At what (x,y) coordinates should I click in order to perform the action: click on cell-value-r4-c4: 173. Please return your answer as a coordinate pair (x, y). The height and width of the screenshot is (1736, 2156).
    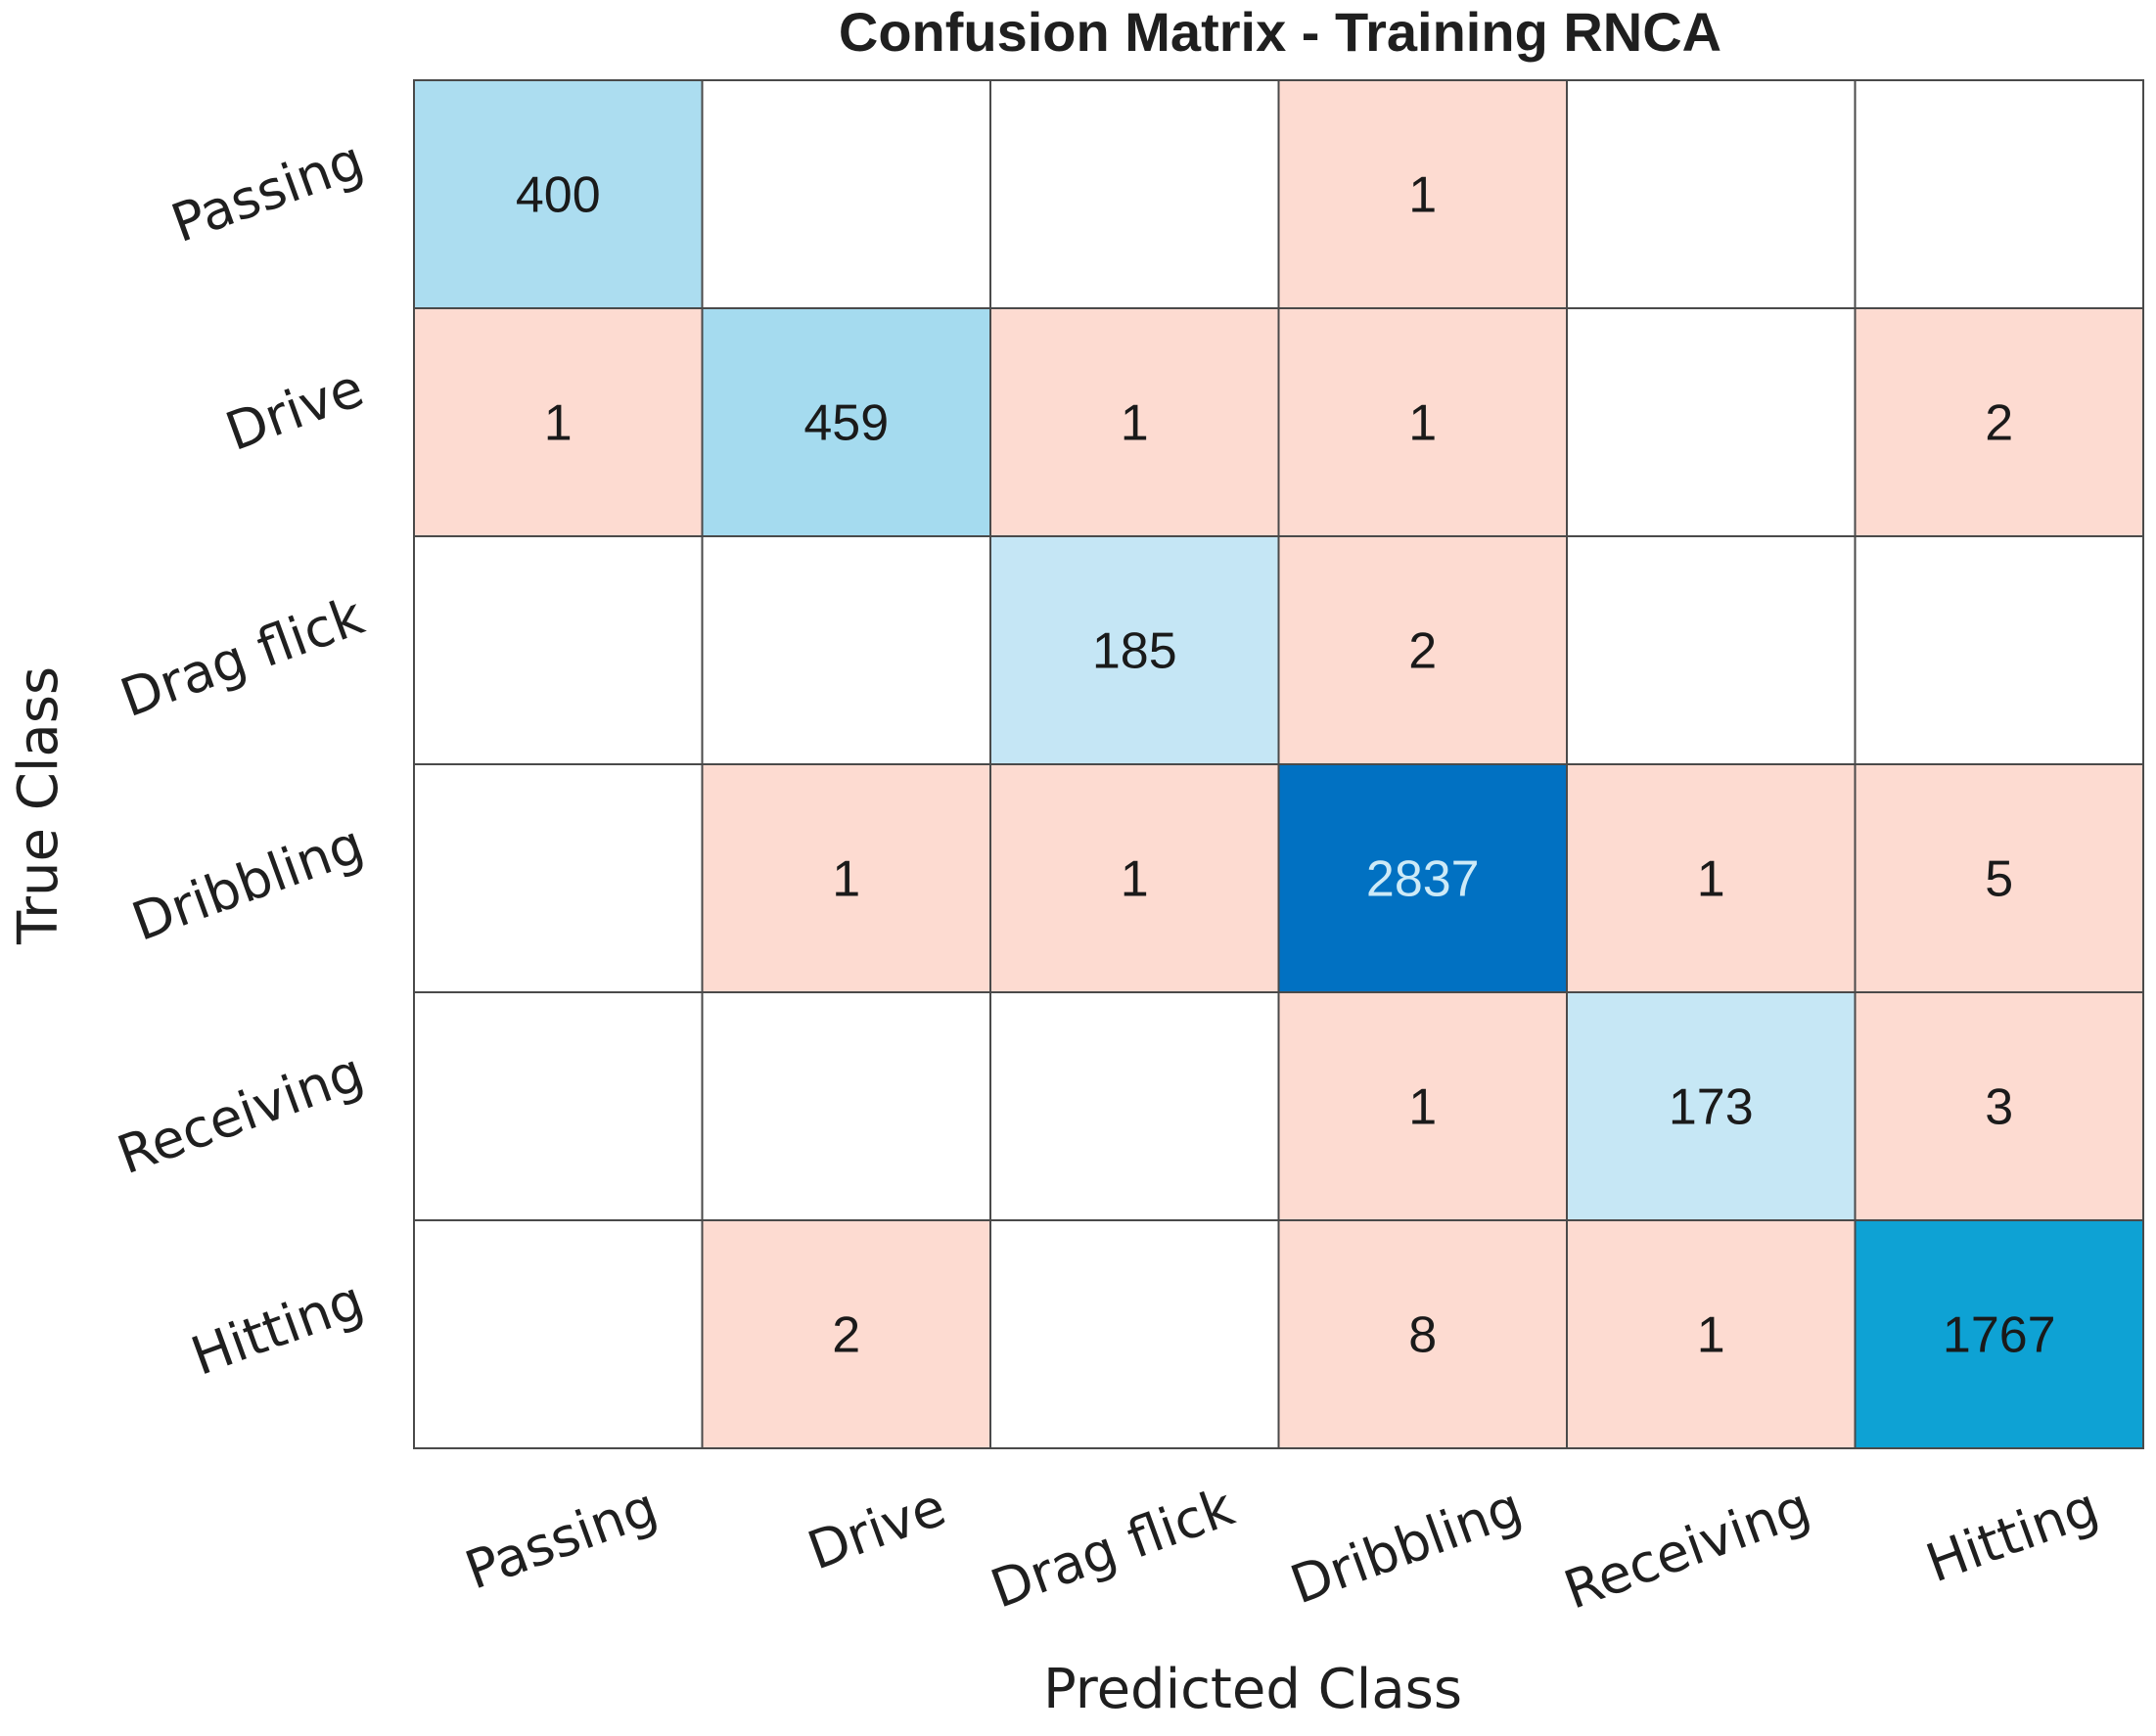
    Looking at the image, I should click on (1711, 1108).